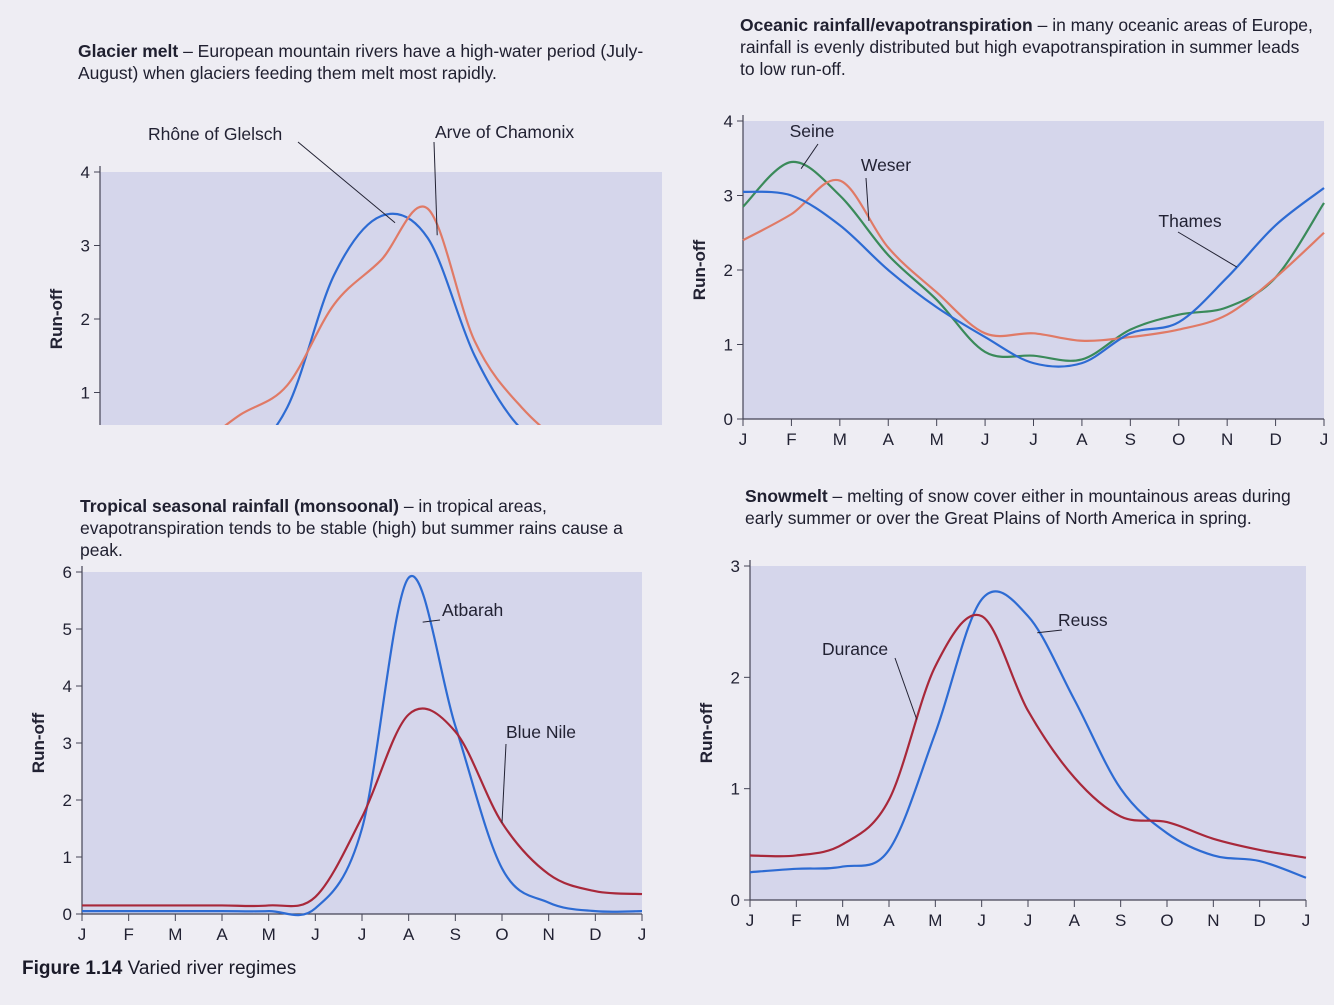 Image resolution: width=1334 pixels, height=1005 pixels. What do you see at coordinates (72, 968) in the screenshot?
I see `figure-number: Figure 1.14` at bounding box center [72, 968].